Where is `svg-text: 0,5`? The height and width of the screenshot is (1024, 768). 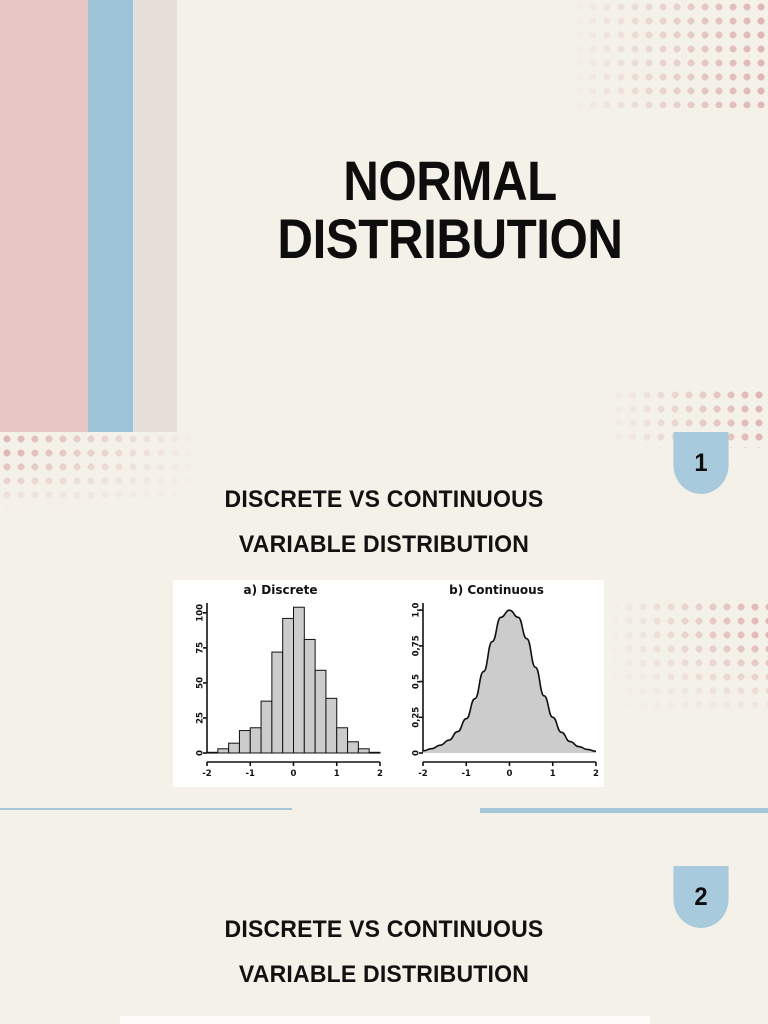 svg-text: 0,5 is located at coordinates (417, 681).